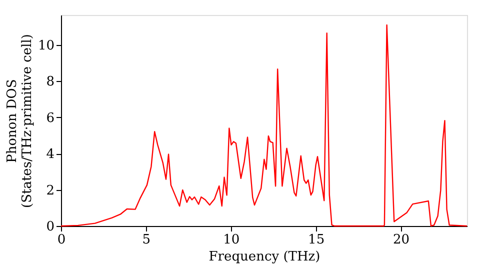 This screenshot has height=280, width=500. I want to click on x-tick-label: 10, so click(231, 240).